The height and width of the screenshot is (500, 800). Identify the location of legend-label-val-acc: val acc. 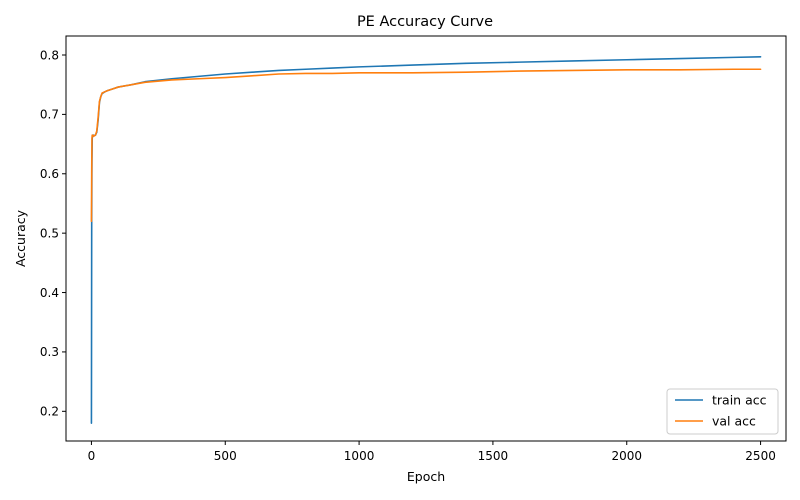
(734, 421).